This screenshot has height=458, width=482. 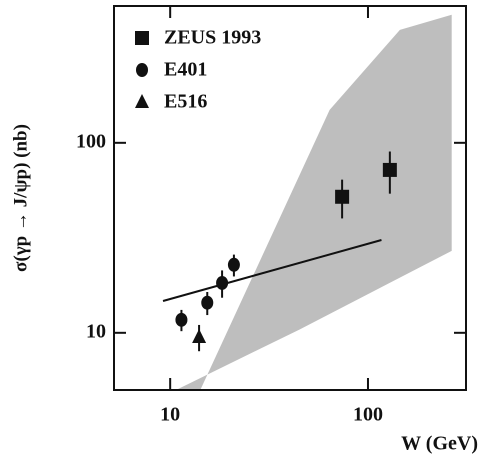 What do you see at coordinates (272, 270) in the screenshot?
I see `fit-line` at bounding box center [272, 270].